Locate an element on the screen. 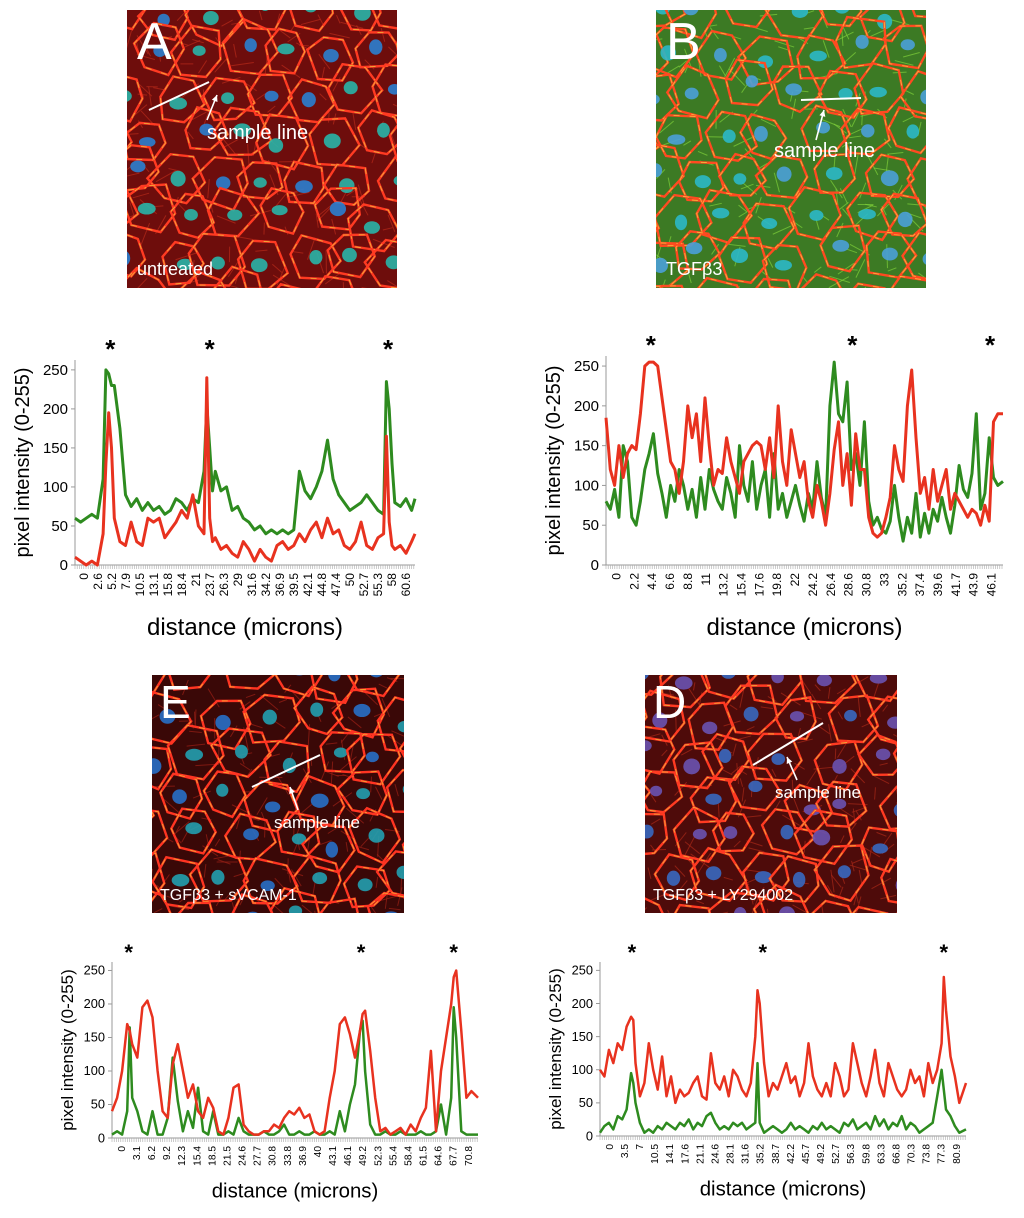 Image resolution: width=1024 pixels, height=1218 pixels. x-tick-label: 80.9 is located at coordinates (957, 1154).